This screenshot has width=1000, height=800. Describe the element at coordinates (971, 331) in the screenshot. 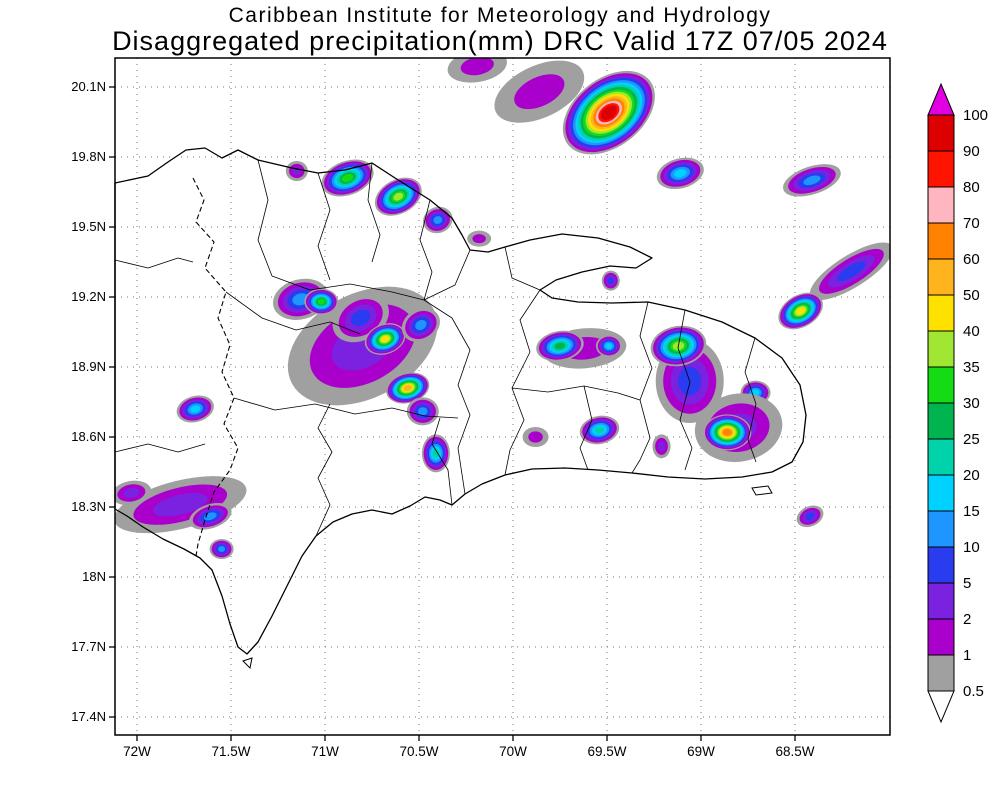

I see `colorbar-tick-label: 40` at that location.